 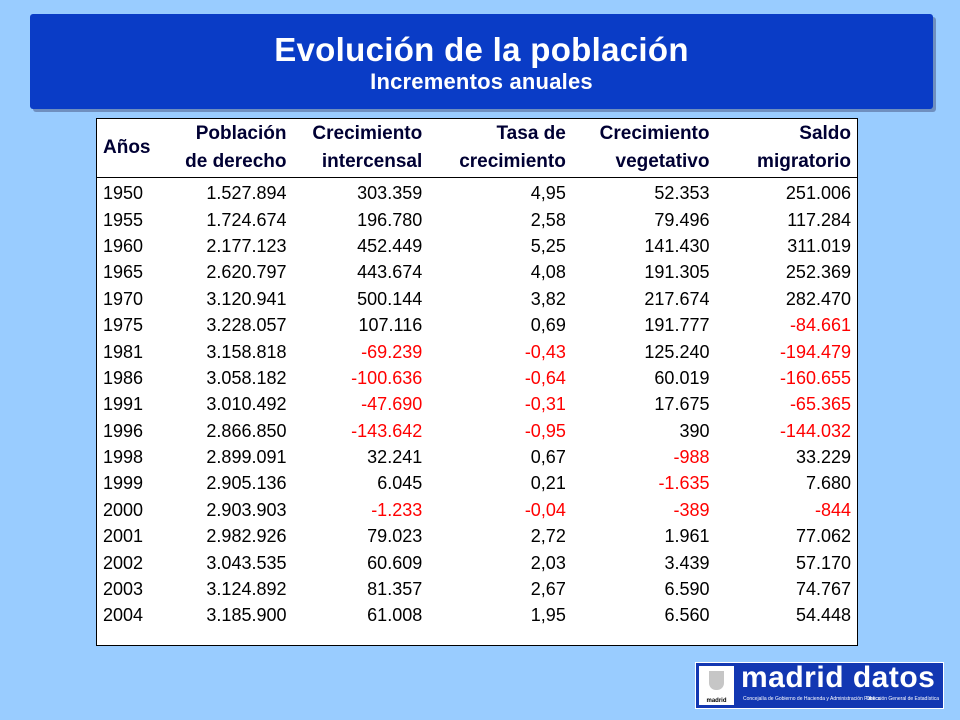 I want to click on header-population: Población de derecho, so click(x=230, y=148).